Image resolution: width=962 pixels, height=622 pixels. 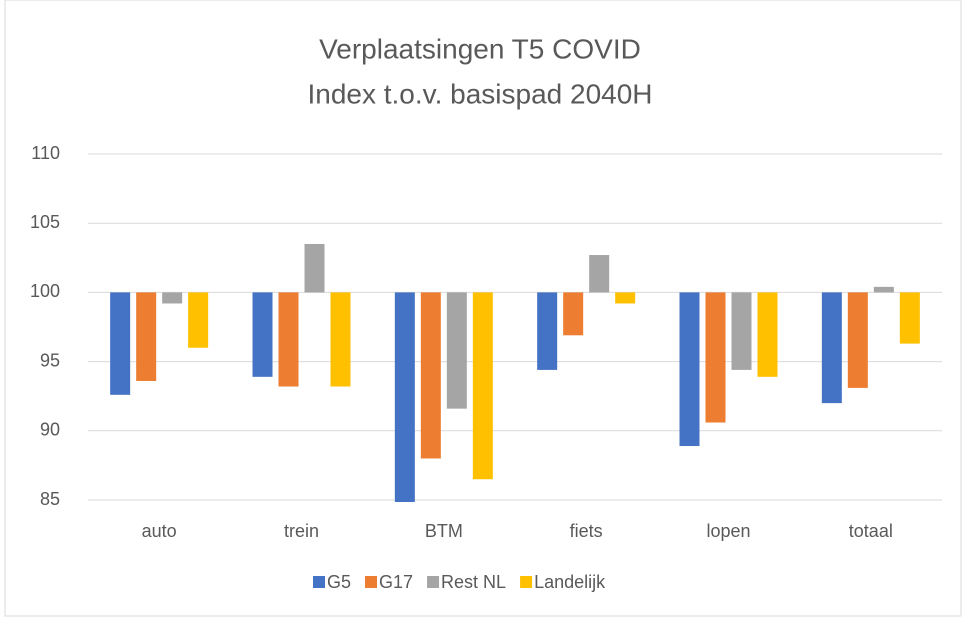 I want to click on y-tick-label: 105, so click(x=45, y=222).